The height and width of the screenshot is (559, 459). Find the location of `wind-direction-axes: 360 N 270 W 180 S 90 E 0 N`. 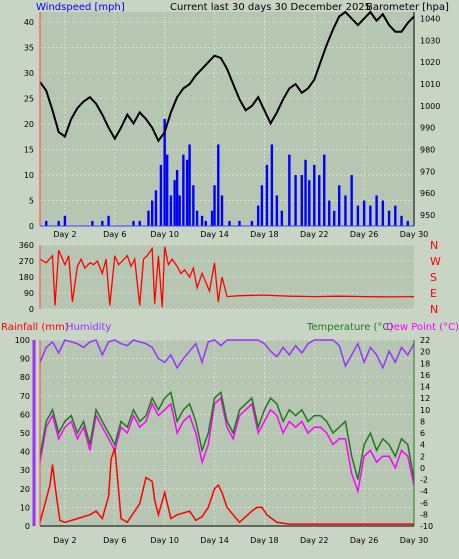

wind-direction-axes: 360 N 270 W 180 S 90 E 0 N is located at coordinates (230, 277).